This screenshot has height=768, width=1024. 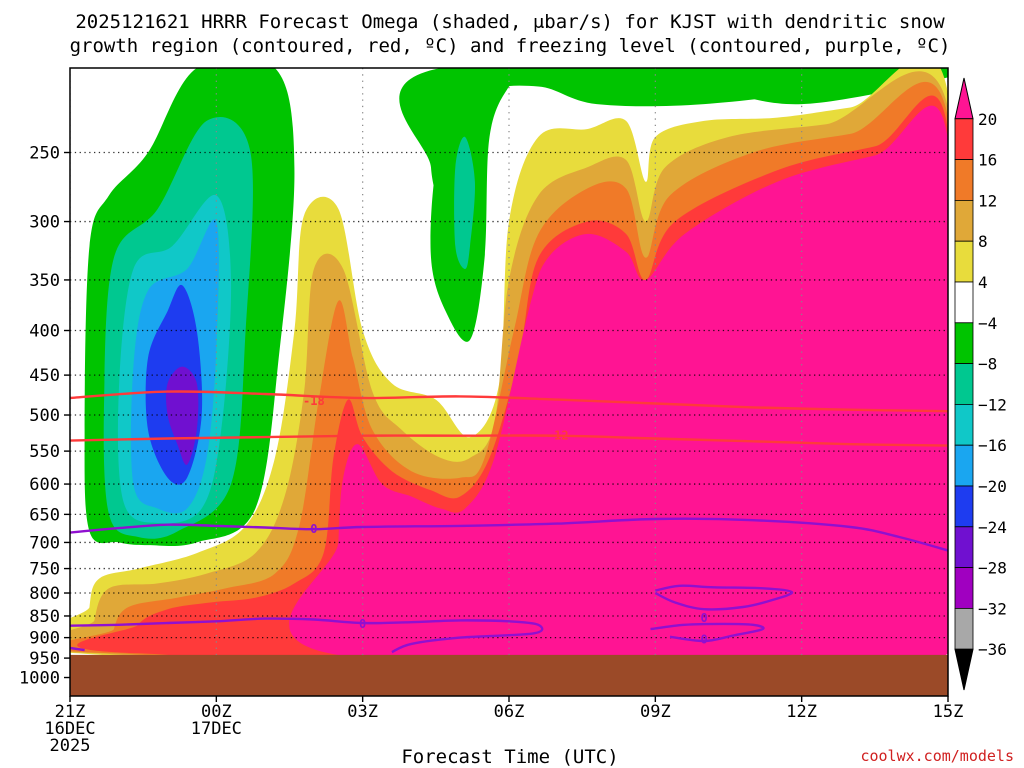 What do you see at coordinates (992, 649) in the screenshot?
I see `colorbar-label-13: −36` at bounding box center [992, 649].